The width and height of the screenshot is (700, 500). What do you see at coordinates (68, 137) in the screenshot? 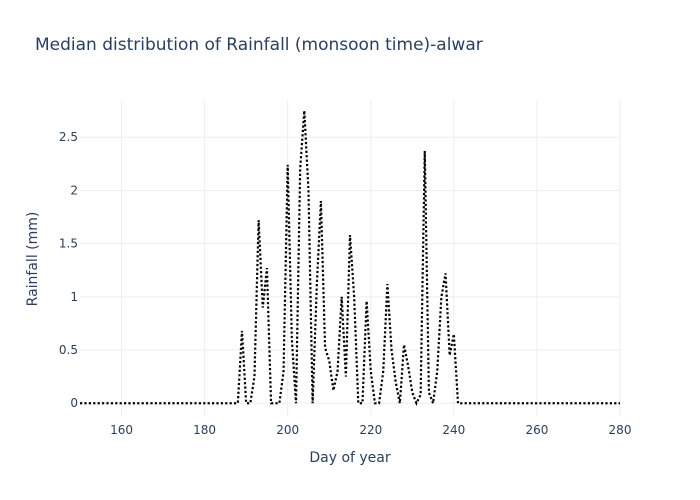
I see `y-tick-label: 2.5` at bounding box center [68, 137].